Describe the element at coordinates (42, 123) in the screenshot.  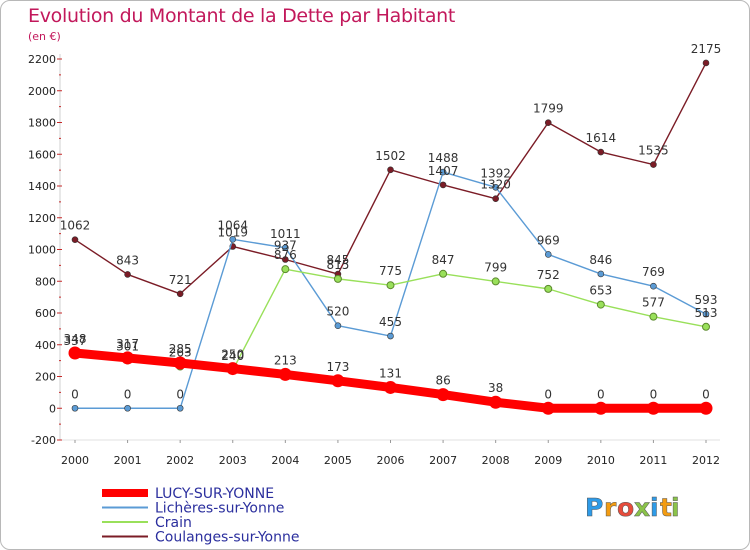
I see `y-tick-label: 1800` at that location.